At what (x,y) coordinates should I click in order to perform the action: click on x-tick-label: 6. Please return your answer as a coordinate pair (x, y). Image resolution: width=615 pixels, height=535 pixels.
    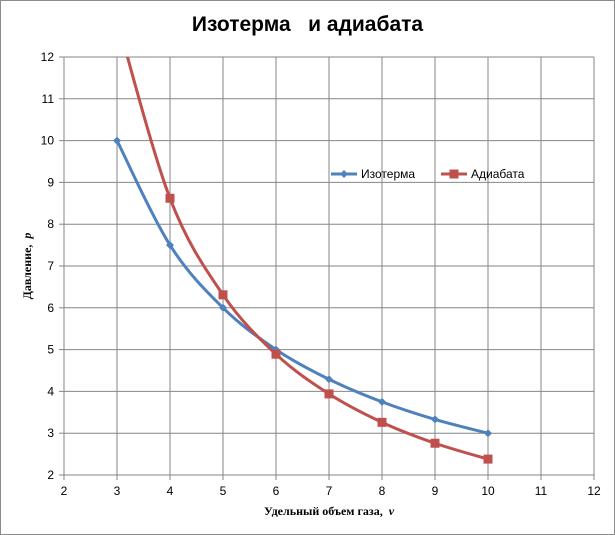
    Looking at the image, I should click on (276, 491).